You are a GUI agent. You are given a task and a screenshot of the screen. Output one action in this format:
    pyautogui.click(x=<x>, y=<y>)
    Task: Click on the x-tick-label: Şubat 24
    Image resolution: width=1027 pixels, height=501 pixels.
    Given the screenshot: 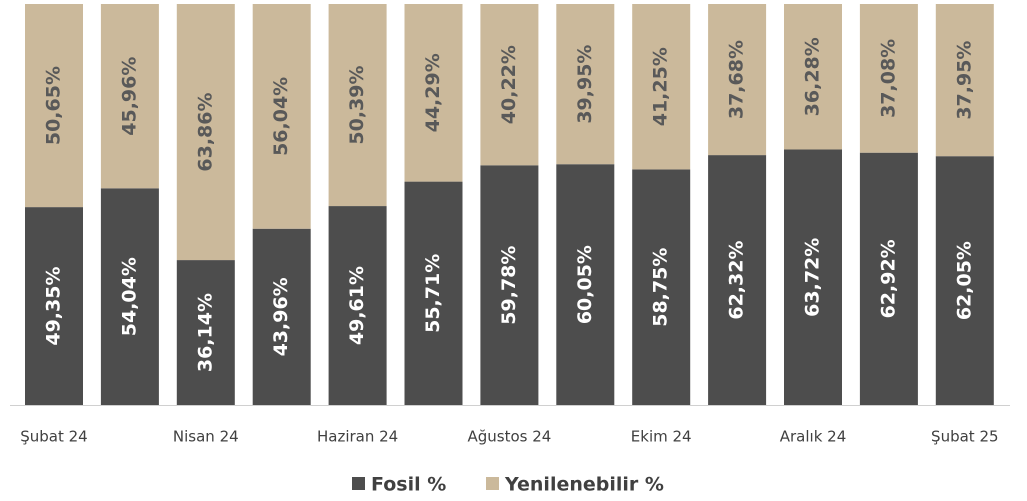 What is the action you would take?
    pyautogui.click(x=53, y=437)
    